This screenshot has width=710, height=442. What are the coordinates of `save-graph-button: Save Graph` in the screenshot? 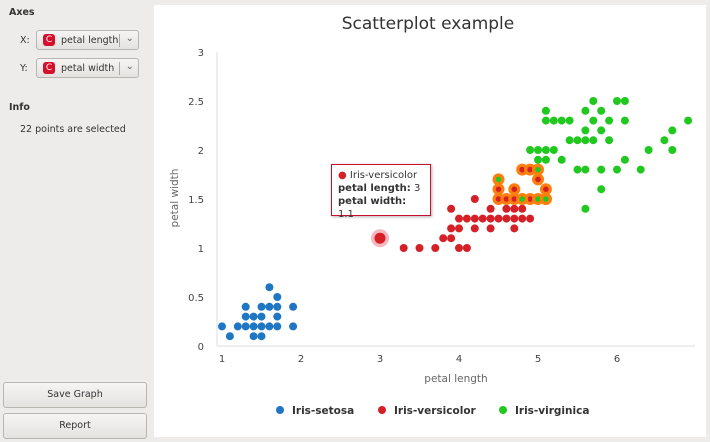 It's located at (75, 395).